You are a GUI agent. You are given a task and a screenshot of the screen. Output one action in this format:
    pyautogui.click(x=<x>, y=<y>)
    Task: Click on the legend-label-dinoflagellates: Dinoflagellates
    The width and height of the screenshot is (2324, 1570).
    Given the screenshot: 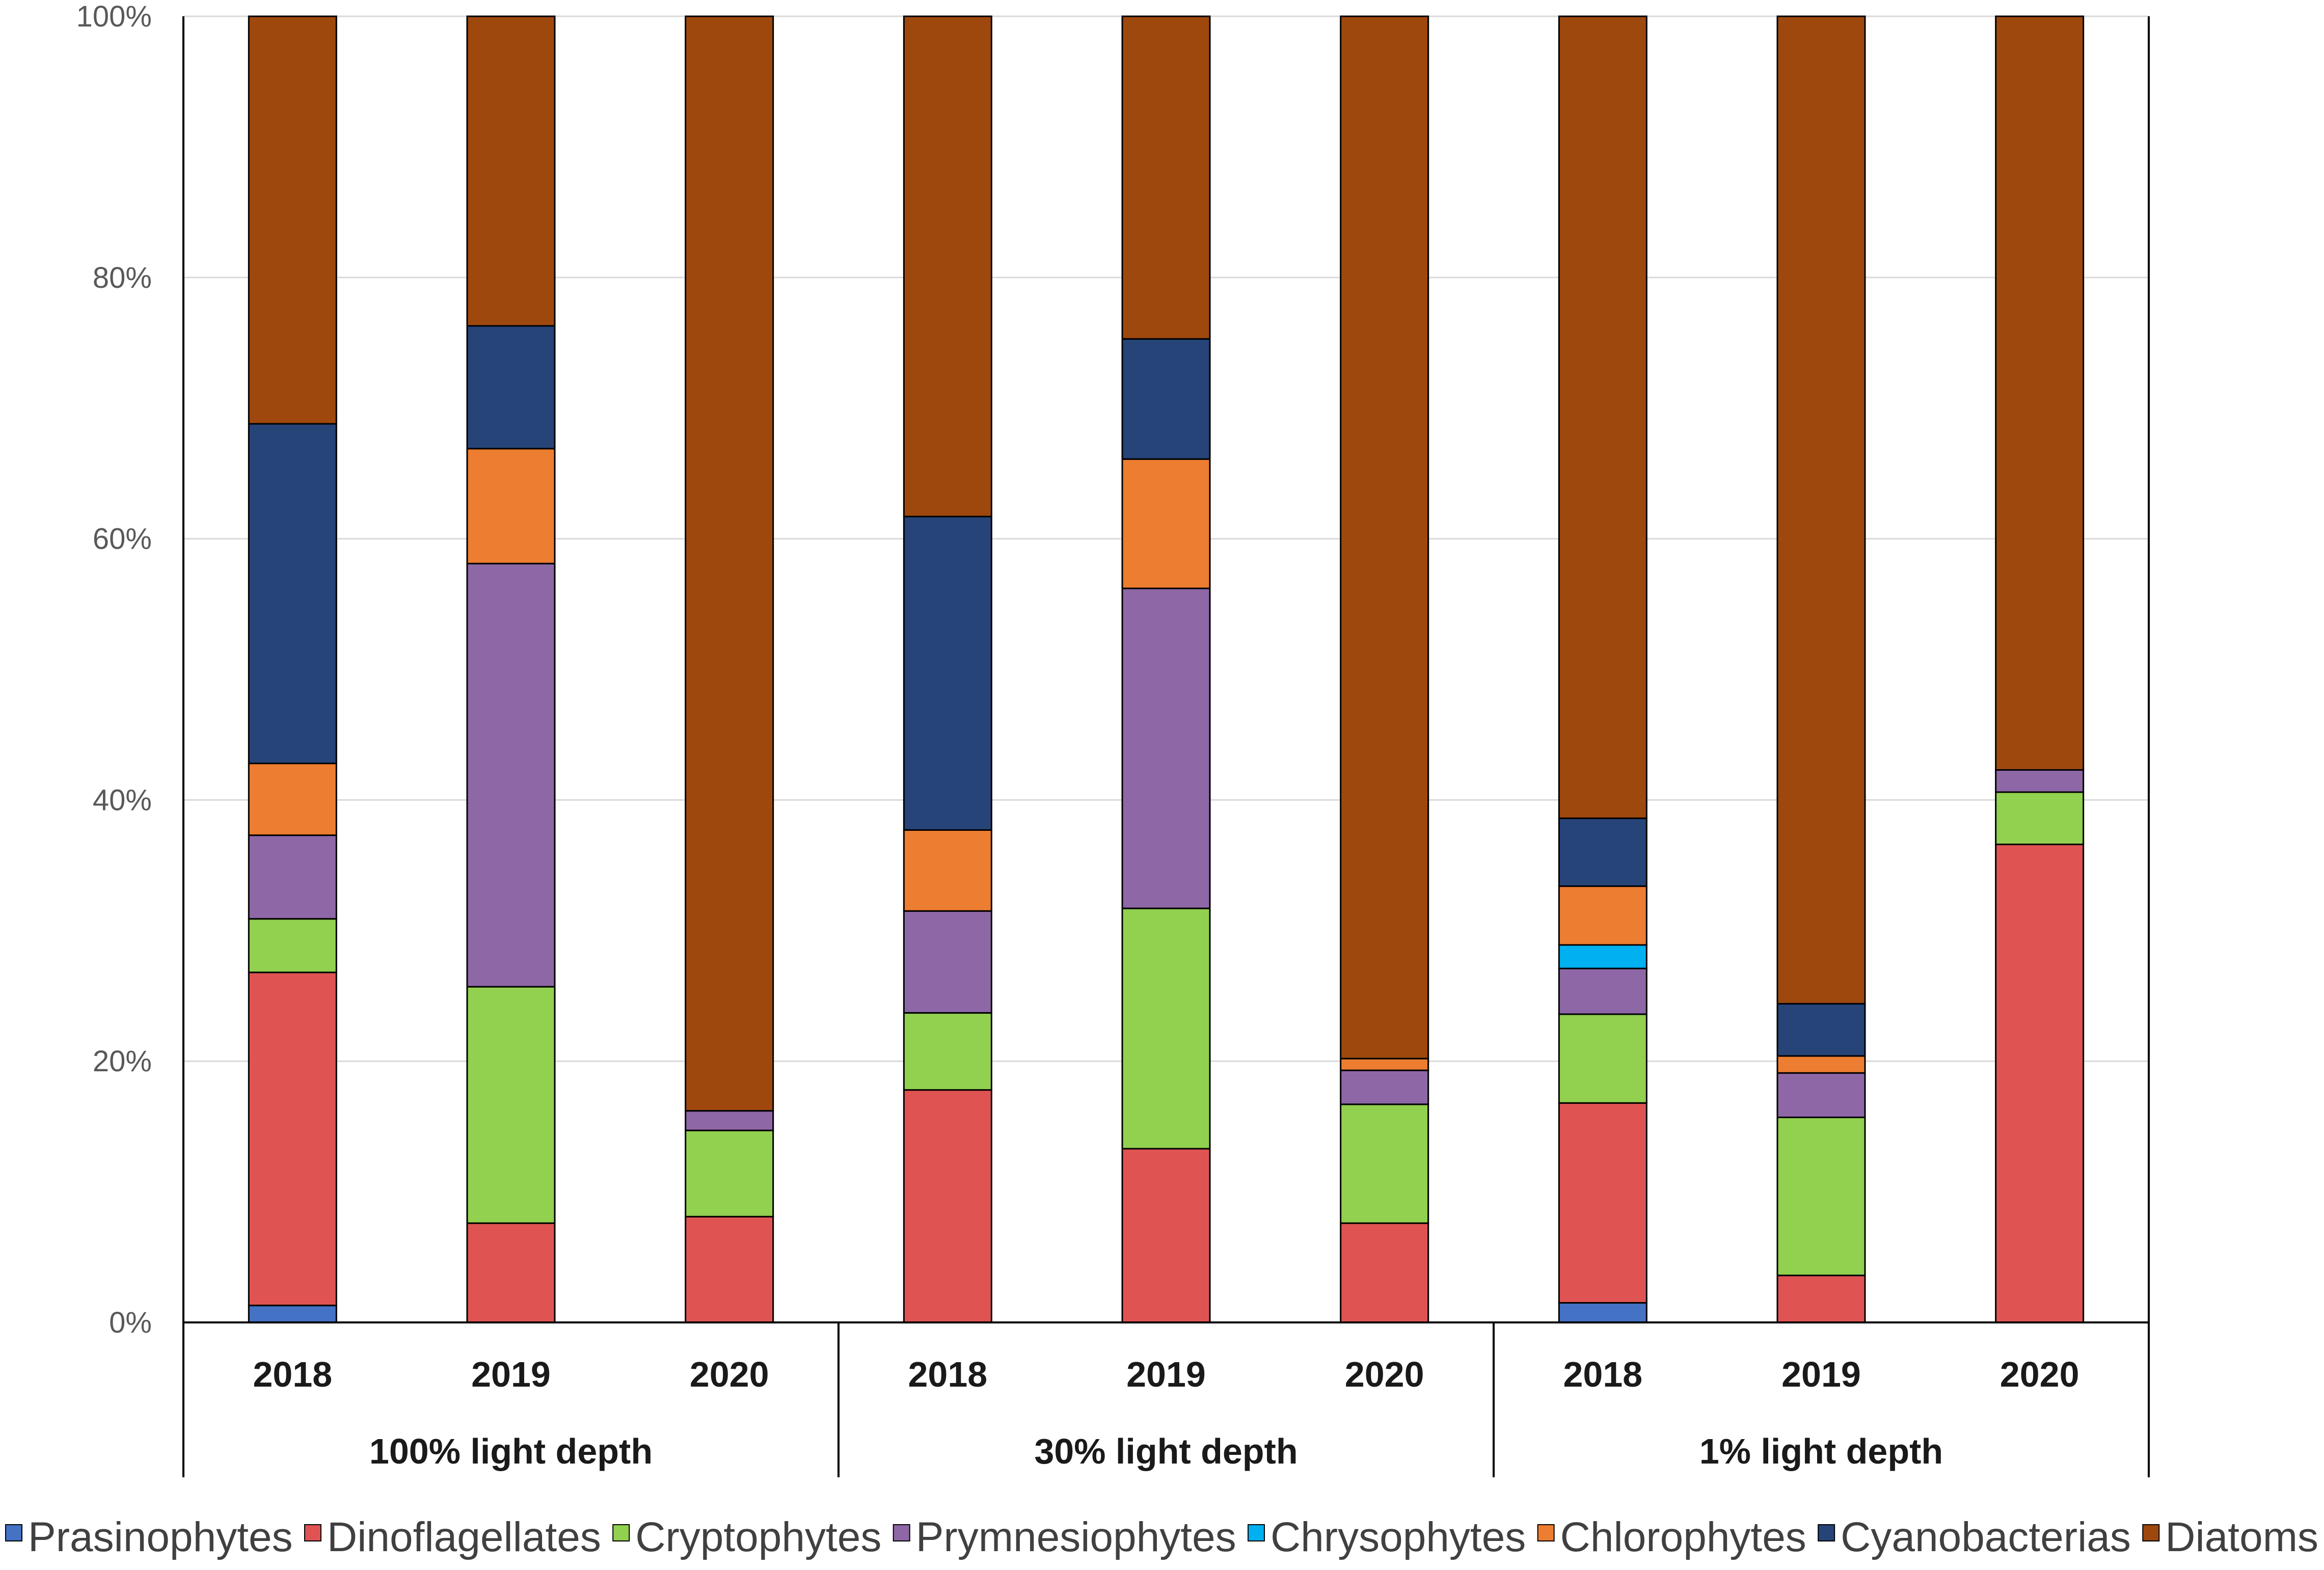 What is the action you would take?
    pyautogui.click(x=464, y=1537)
    